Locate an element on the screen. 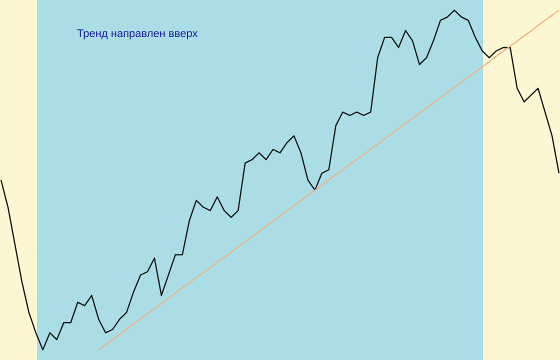 The width and height of the screenshot is (560, 360). annotation: Тренд направлен вверх is located at coordinates (137, 34).